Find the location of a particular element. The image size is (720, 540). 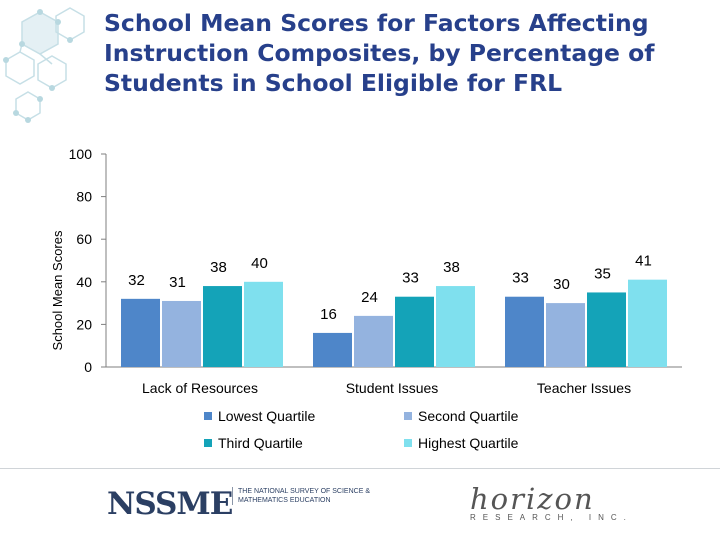

legend-label: Second Quartile is located at coordinates (468, 416).